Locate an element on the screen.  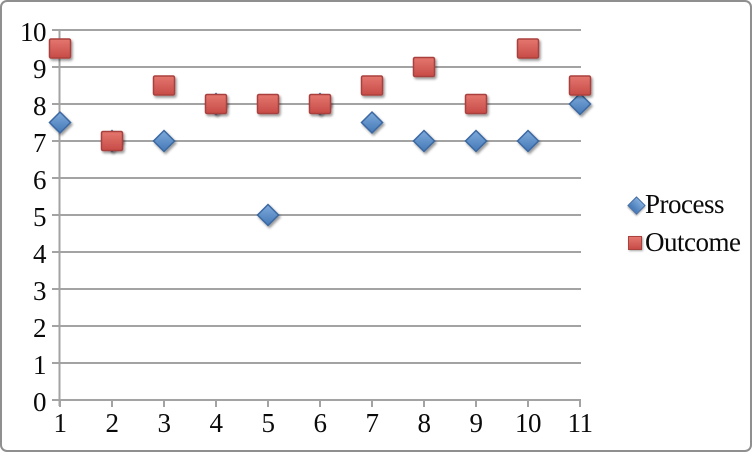
y-tick-label: 10 is located at coordinates (33, 32).